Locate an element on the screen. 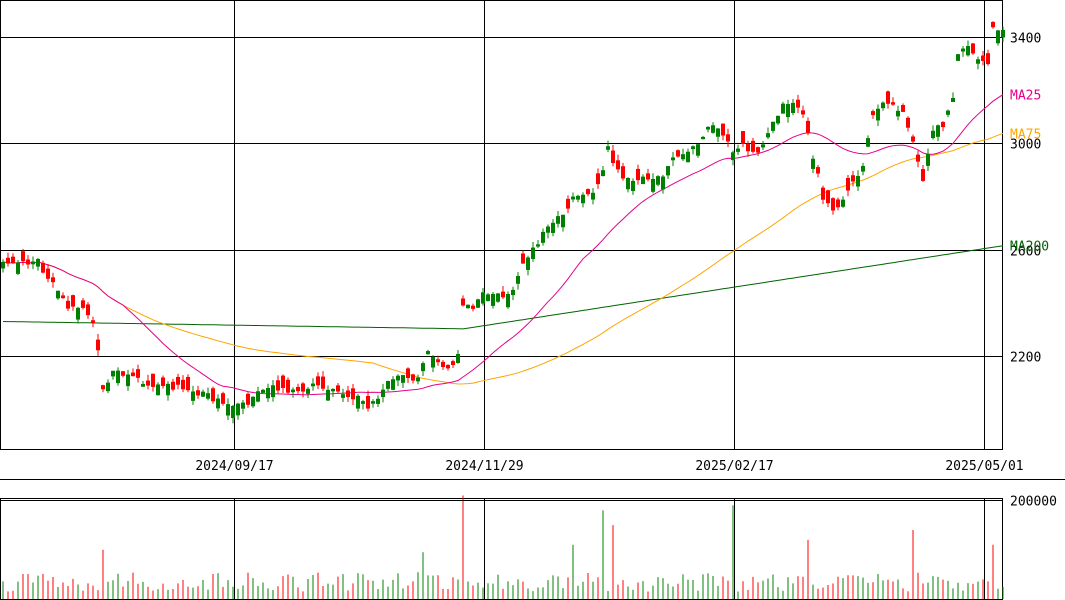 The height and width of the screenshot is (600, 1065). y-tick-label: 3400 is located at coordinates (1025, 39).